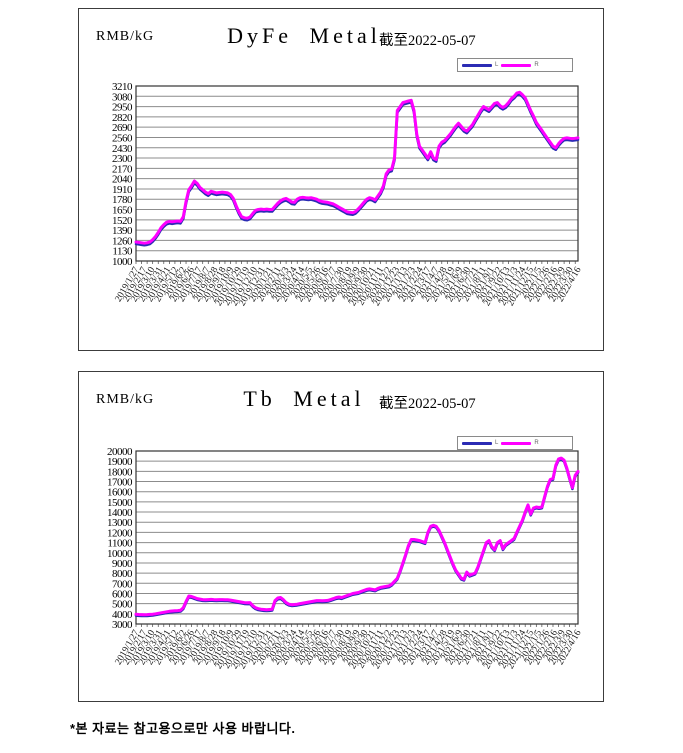  Describe the element at coordinates (120, 462) in the screenshot. I see `svg-text: 19000` at that location.